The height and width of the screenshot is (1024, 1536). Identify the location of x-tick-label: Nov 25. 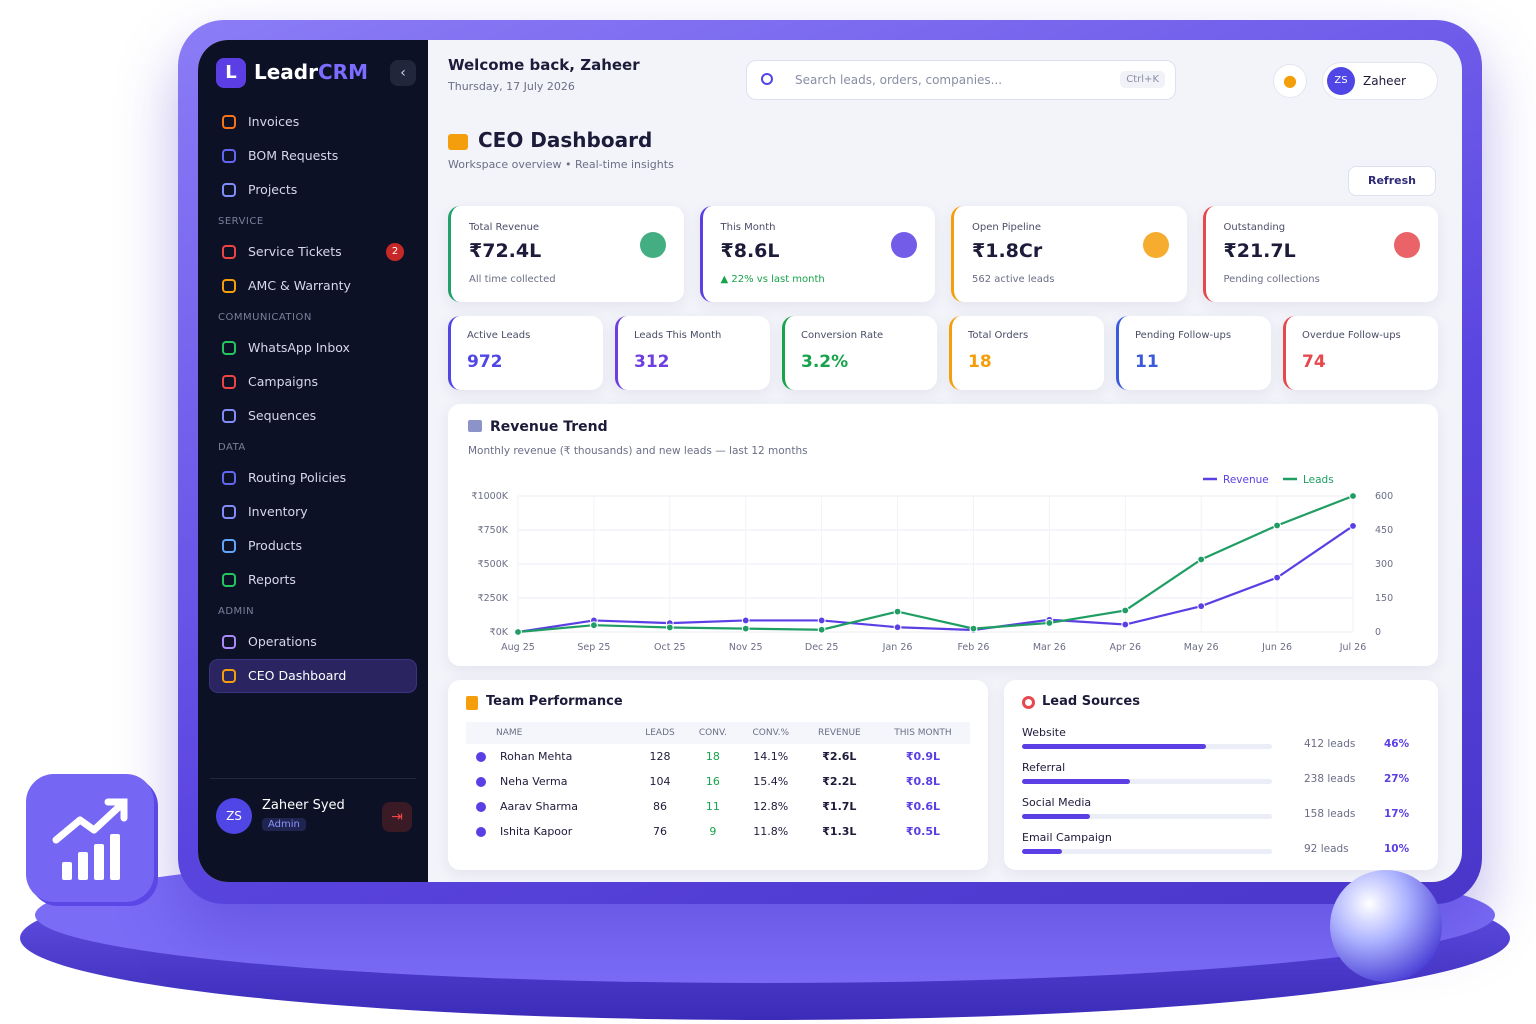
(746, 647).